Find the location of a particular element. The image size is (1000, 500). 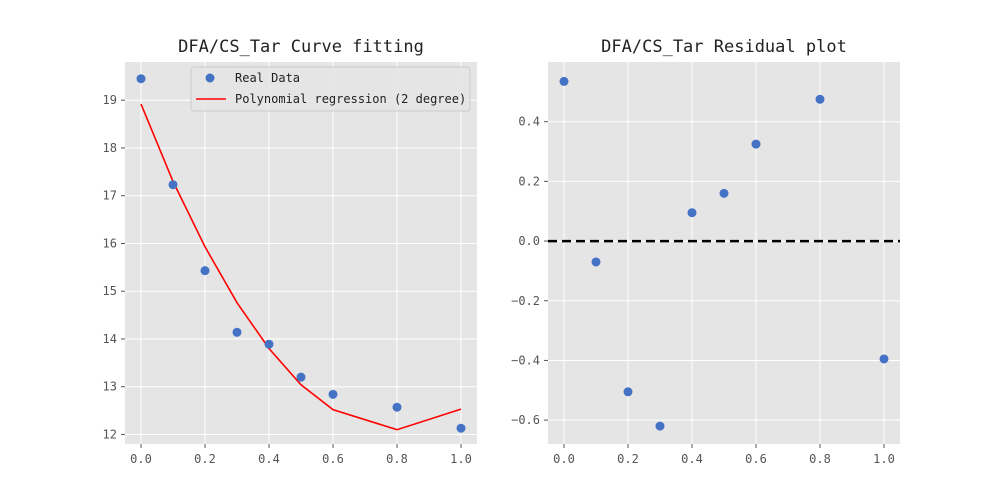

chart-title: DFA/CS_Tar Residual plot is located at coordinates (724, 47).